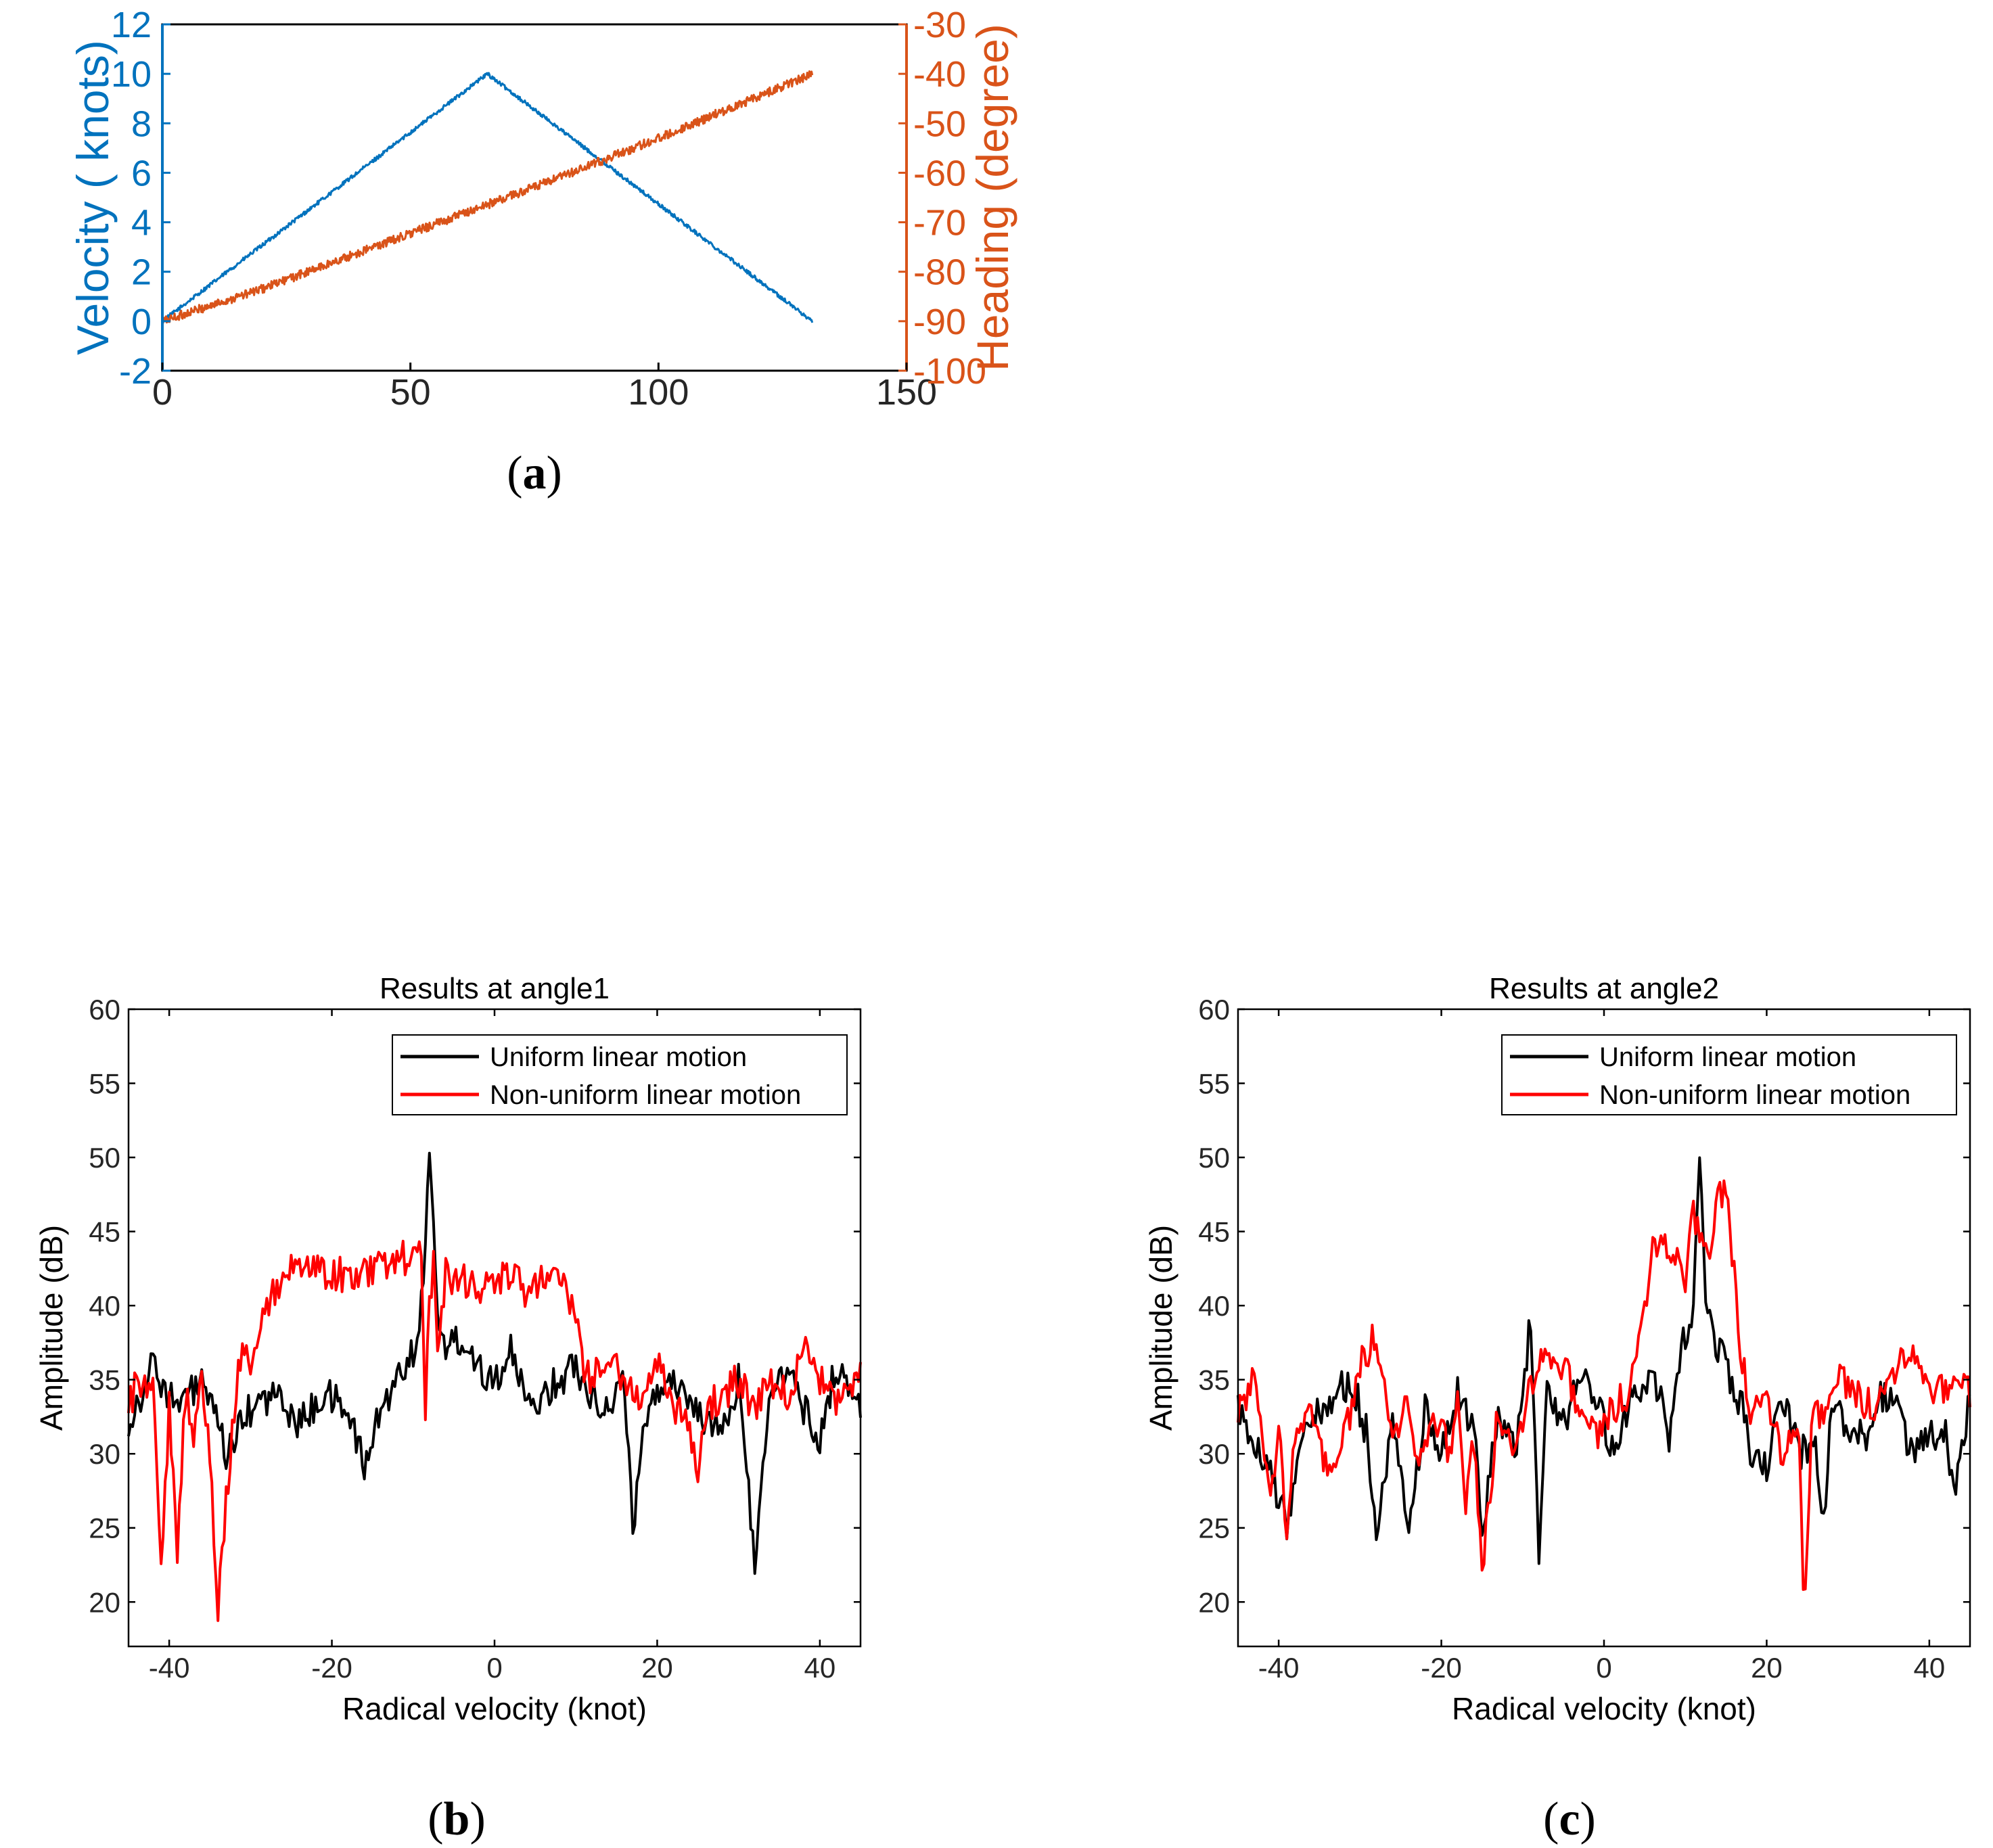  What do you see at coordinates (104, 1380) in the screenshot?
I see `chart-b-ytick-label: 35` at bounding box center [104, 1380].